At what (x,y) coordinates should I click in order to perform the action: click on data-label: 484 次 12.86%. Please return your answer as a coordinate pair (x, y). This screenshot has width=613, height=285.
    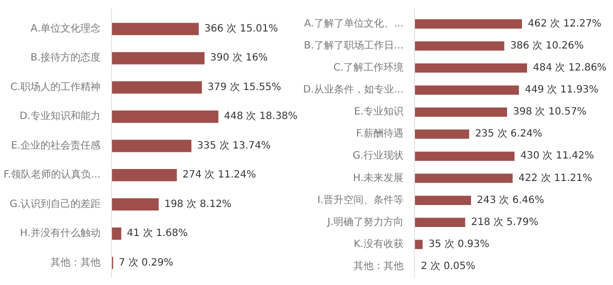
    Looking at the image, I should click on (569, 68).